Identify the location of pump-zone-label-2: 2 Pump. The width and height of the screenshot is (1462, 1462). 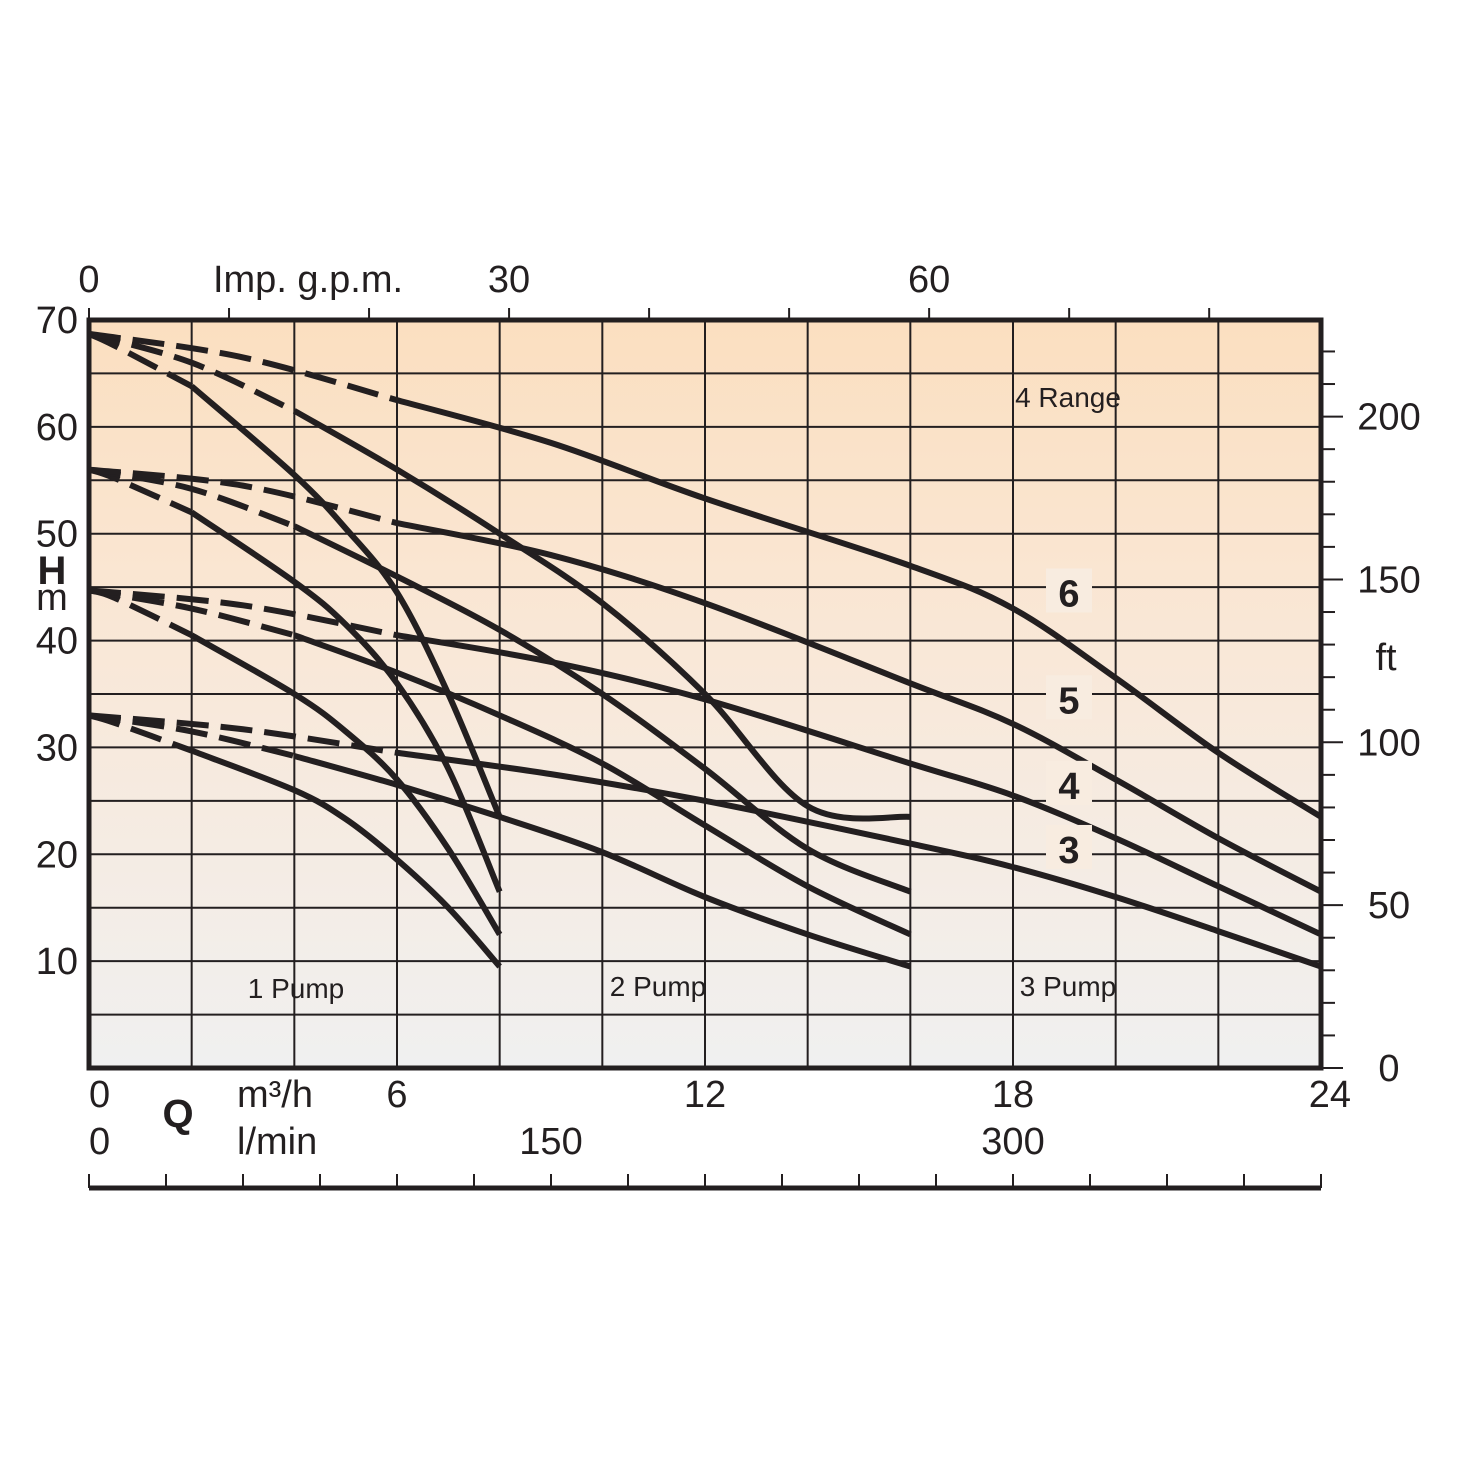
(658, 986).